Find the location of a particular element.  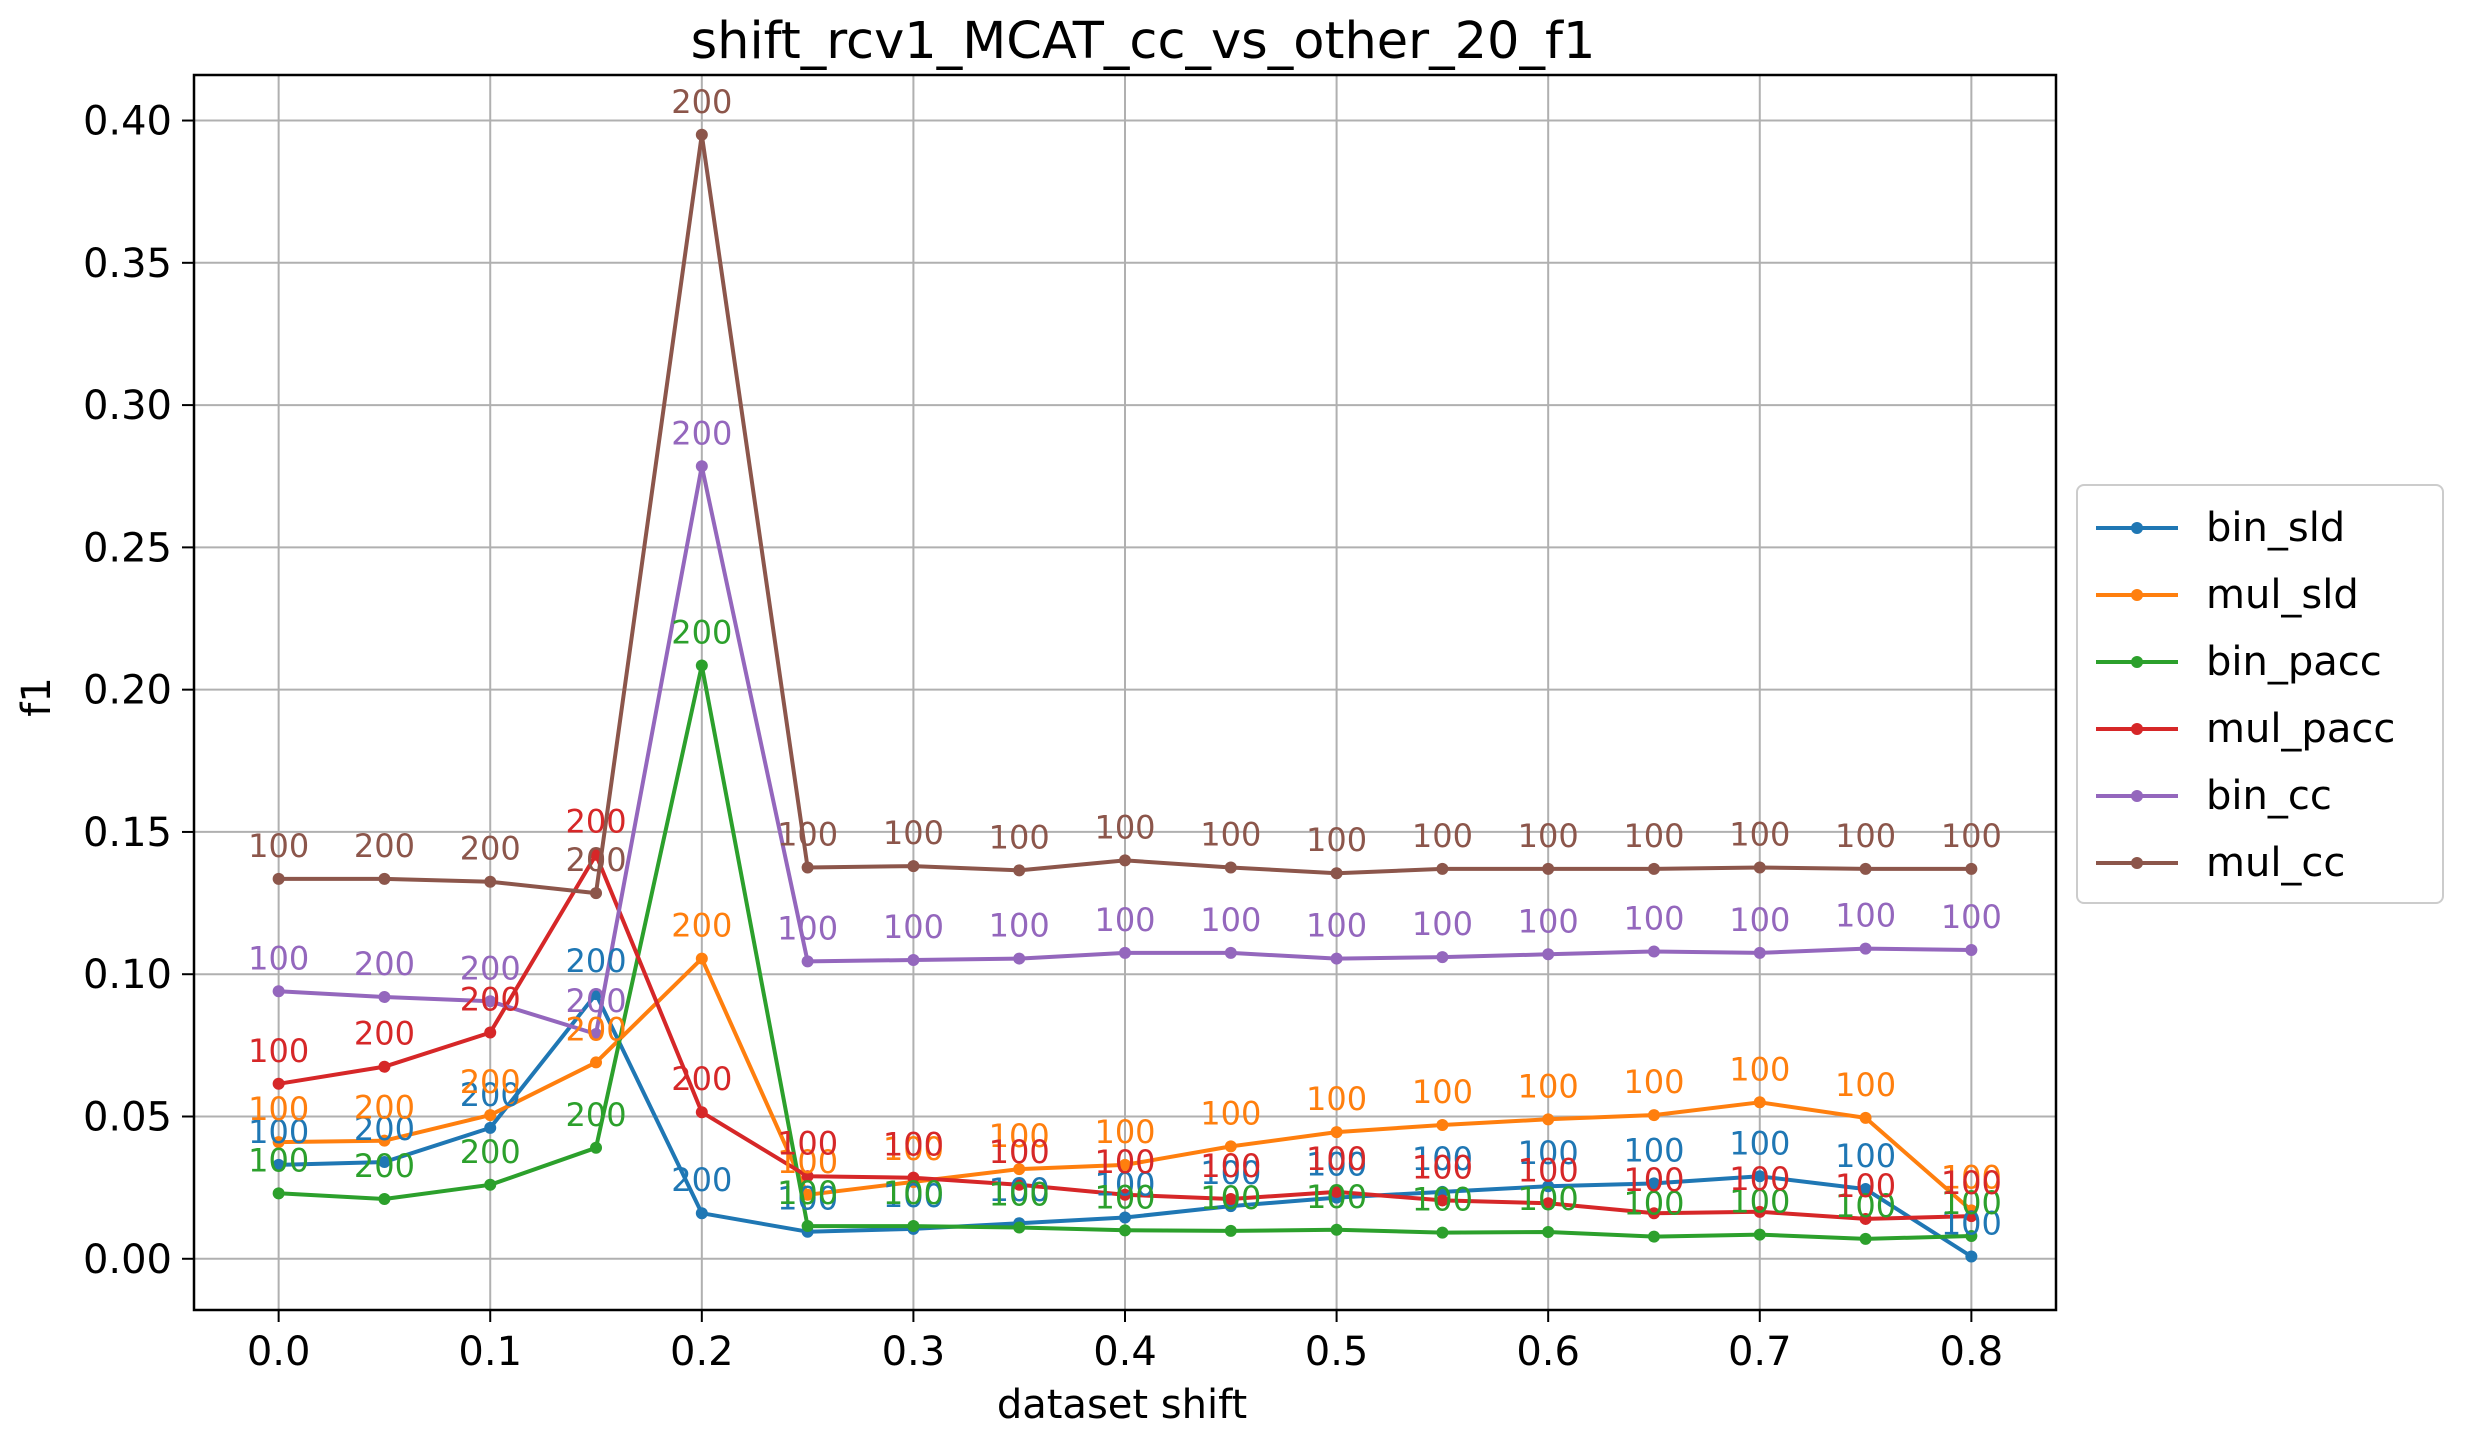

legend-item-mul_pacc: mul_pacc is located at coordinates (2245, 729).